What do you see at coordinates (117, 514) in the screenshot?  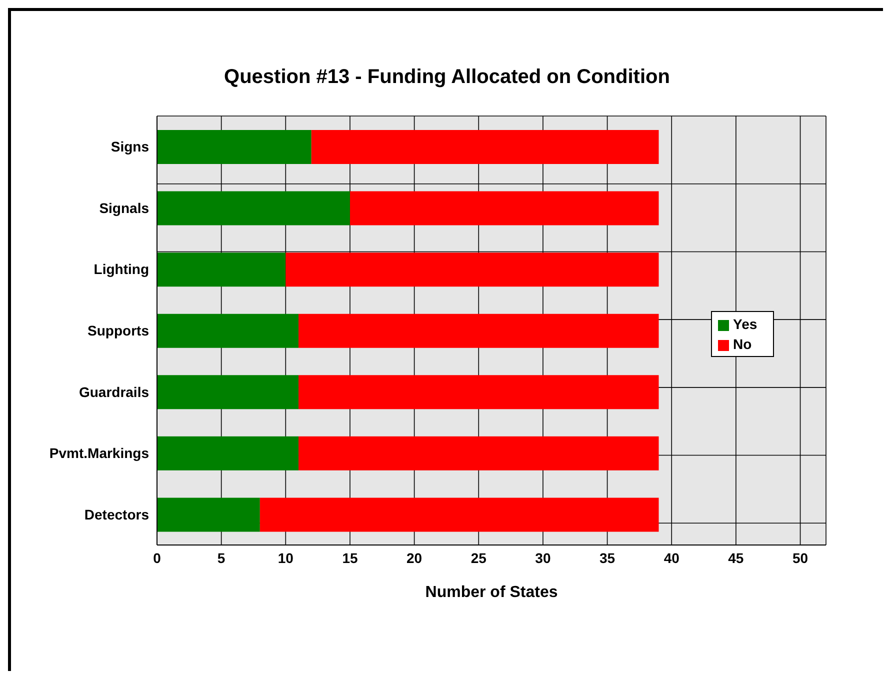 I see `y-tick-label: Detectors` at bounding box center [117, 514].